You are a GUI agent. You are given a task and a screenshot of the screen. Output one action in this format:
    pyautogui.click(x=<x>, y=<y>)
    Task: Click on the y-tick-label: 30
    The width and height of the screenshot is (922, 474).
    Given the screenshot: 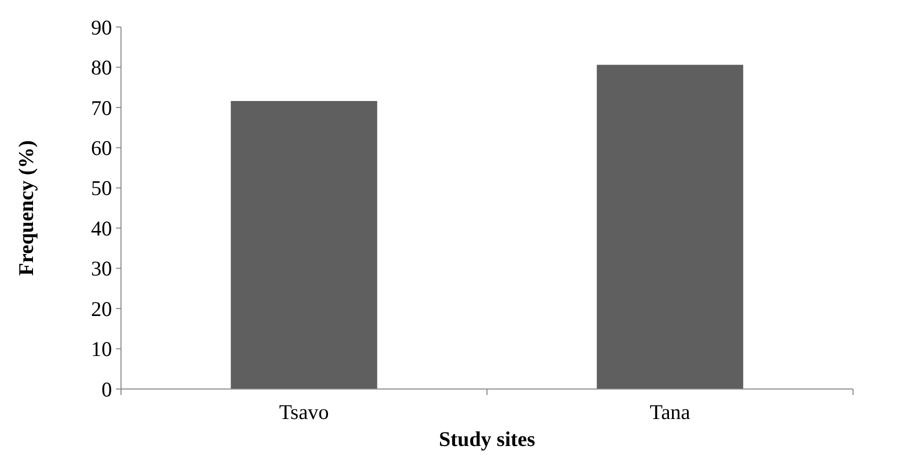 What is the action you would take?
    pyautogui.click(x=101, y=268)
    